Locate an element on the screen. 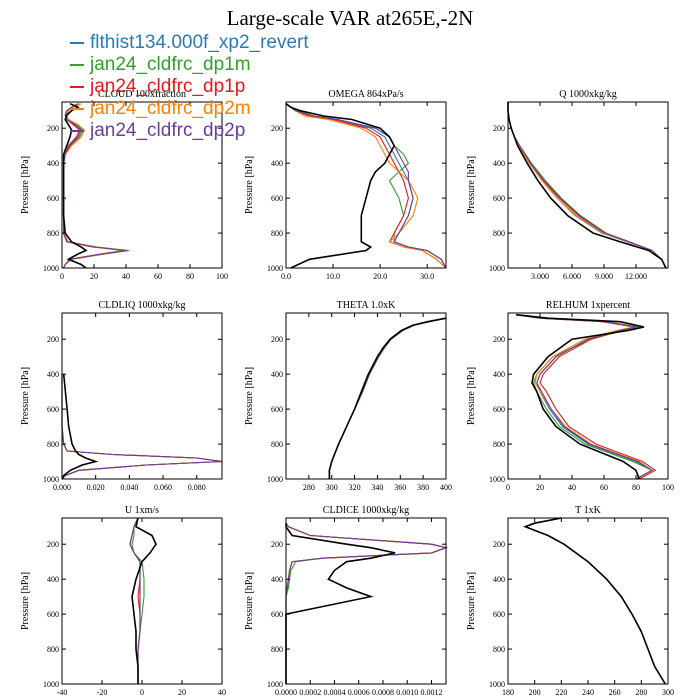  x-tick-label: 180 is located at coordinates (508, 692).